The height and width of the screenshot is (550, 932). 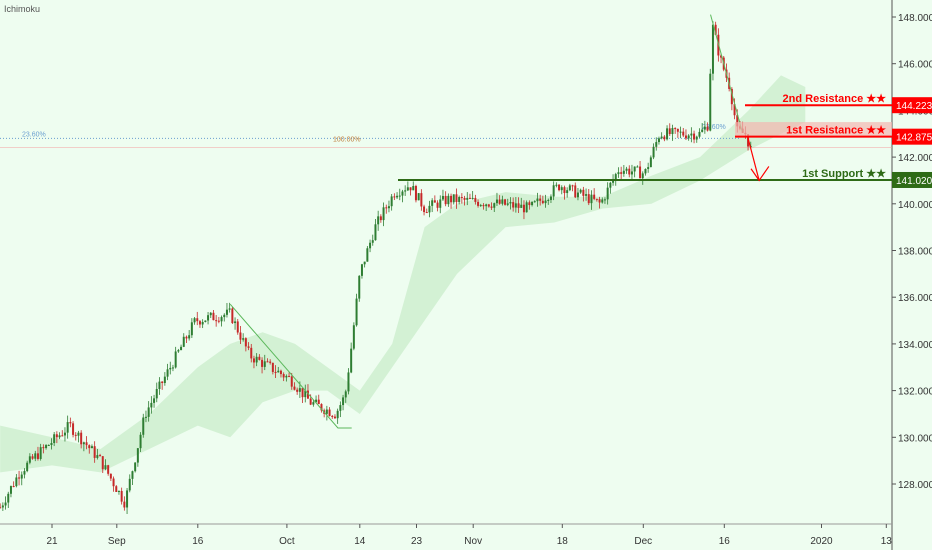 What do you see at coordinates (34, 134) in the screenshot?
I see `fib-label: 23.60%` at bounding box center [34, 134].